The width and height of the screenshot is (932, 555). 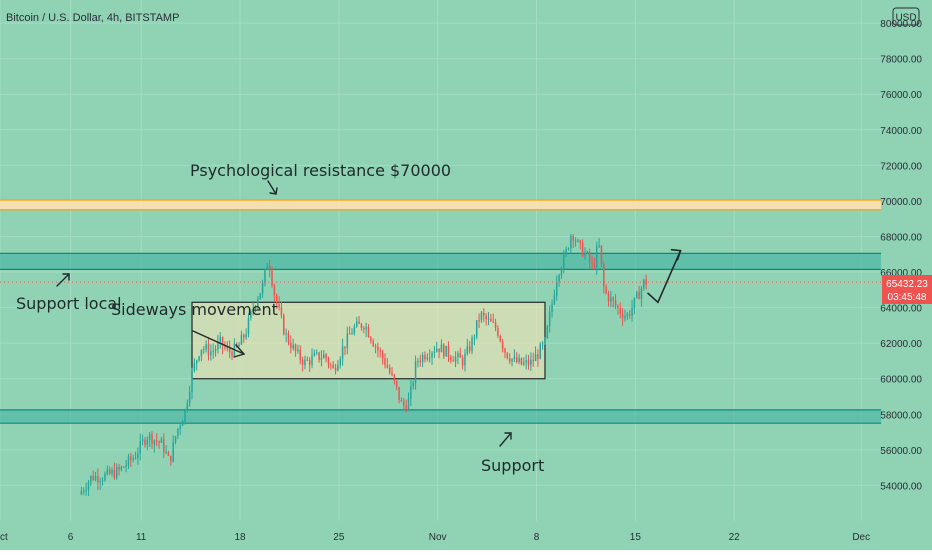 I want to click on time-tick-label: Dec, so click(x=861, y=537).